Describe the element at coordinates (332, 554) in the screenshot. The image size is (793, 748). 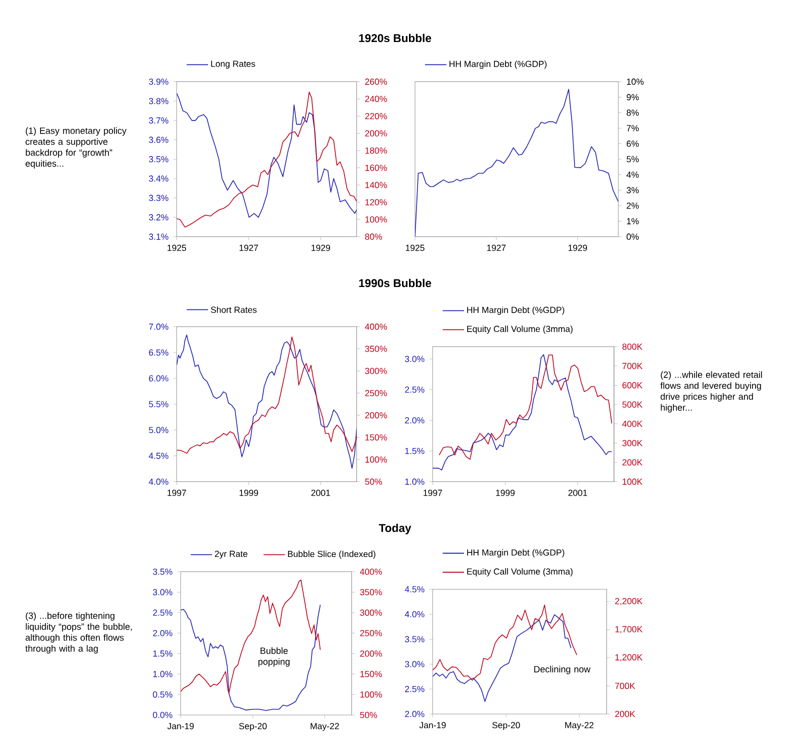
I see `legend-label: Bubble Slice (Indexed)` at that location.